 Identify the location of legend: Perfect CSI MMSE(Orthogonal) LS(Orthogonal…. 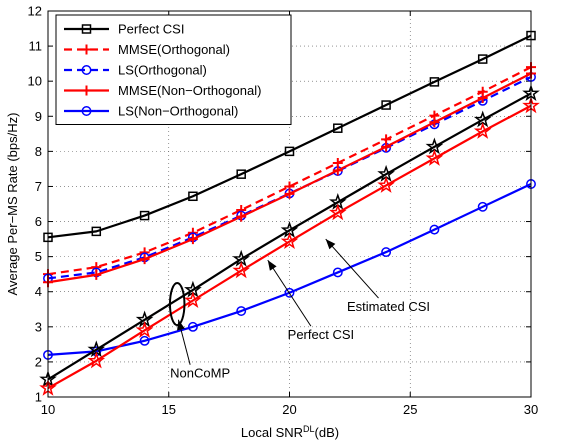
(173, 69).